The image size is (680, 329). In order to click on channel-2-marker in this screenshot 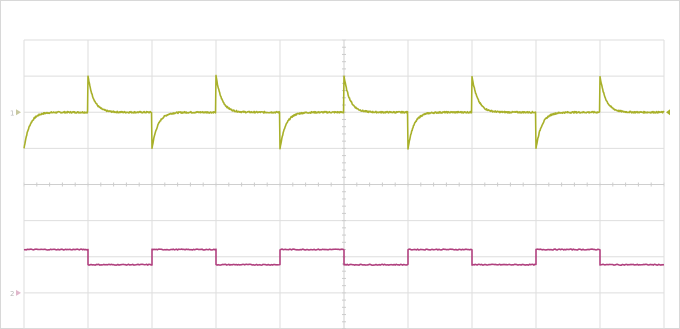, I will do `click(18, 292)`.